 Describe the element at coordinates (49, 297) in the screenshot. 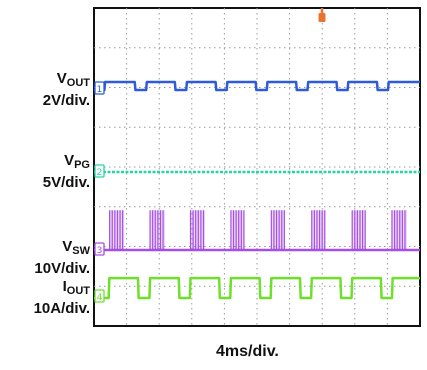

I see `label-iout: IOUT 10A/div.` at that location.